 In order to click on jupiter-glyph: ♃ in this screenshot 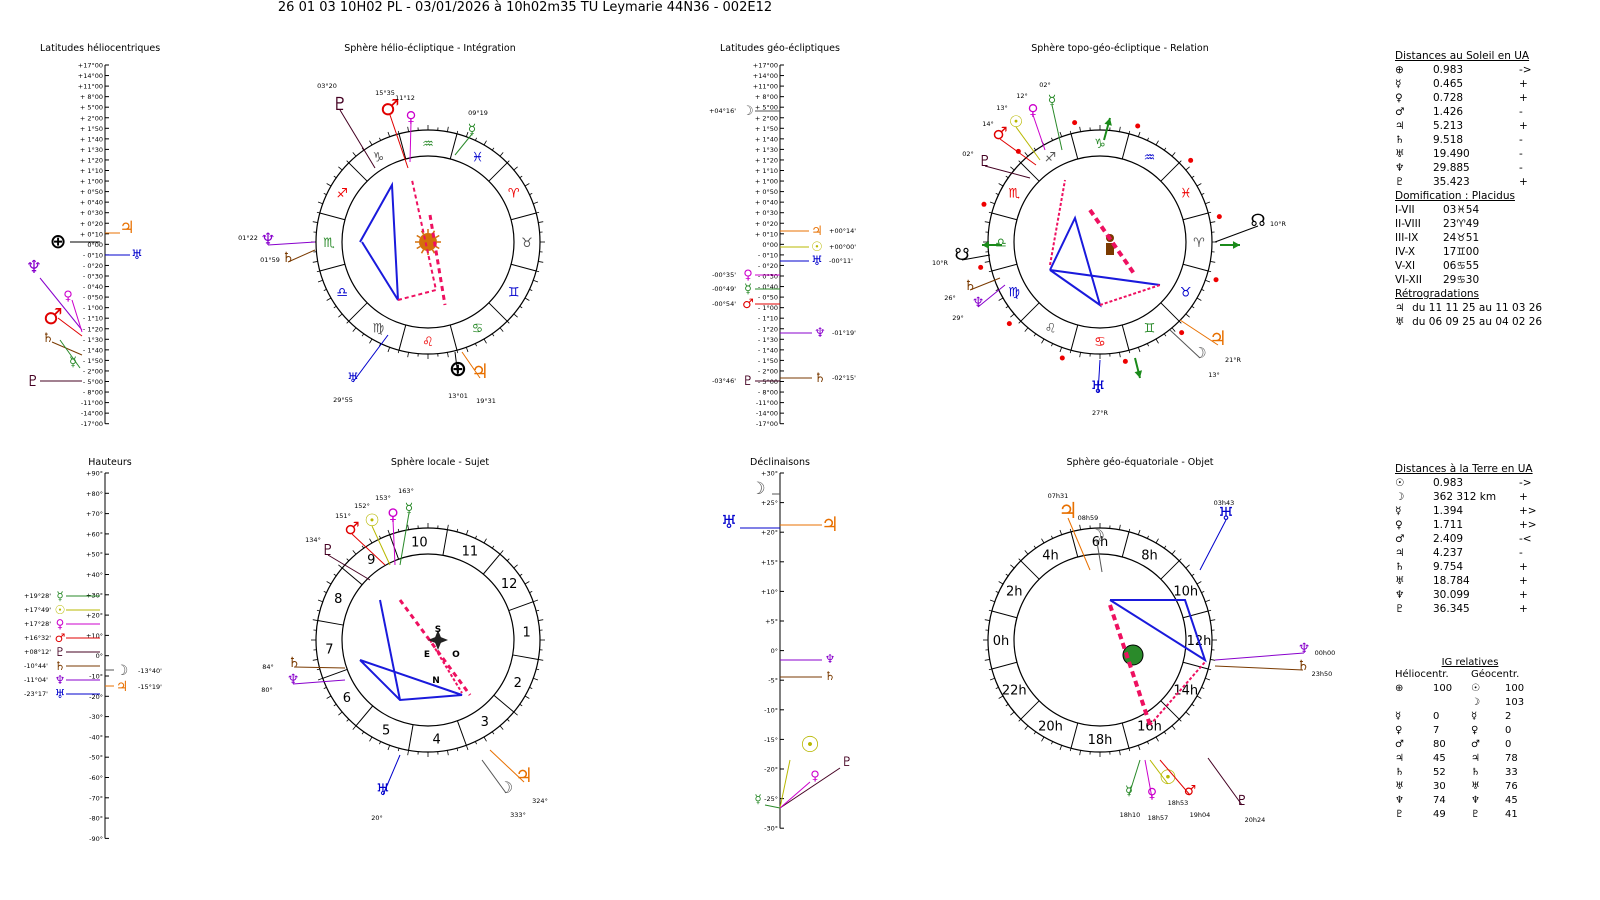, I will do `click(126, 228)`.